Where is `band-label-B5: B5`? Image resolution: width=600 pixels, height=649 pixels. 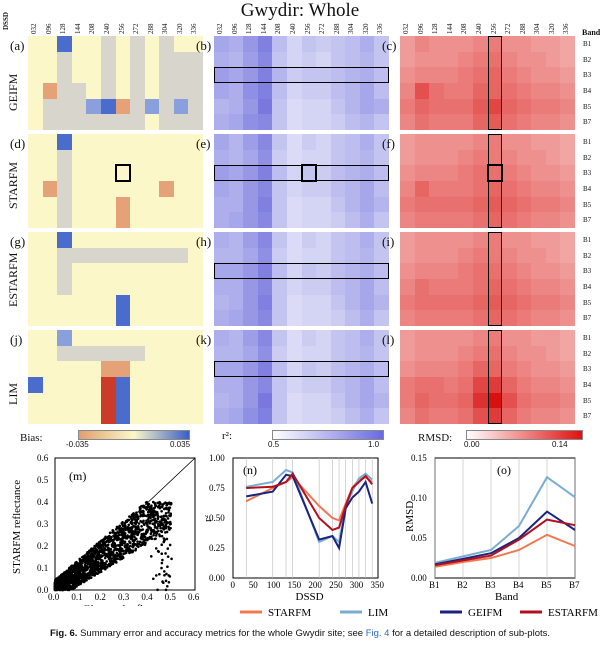
band-label-B5: B5 is located at coordinates (587, 204).